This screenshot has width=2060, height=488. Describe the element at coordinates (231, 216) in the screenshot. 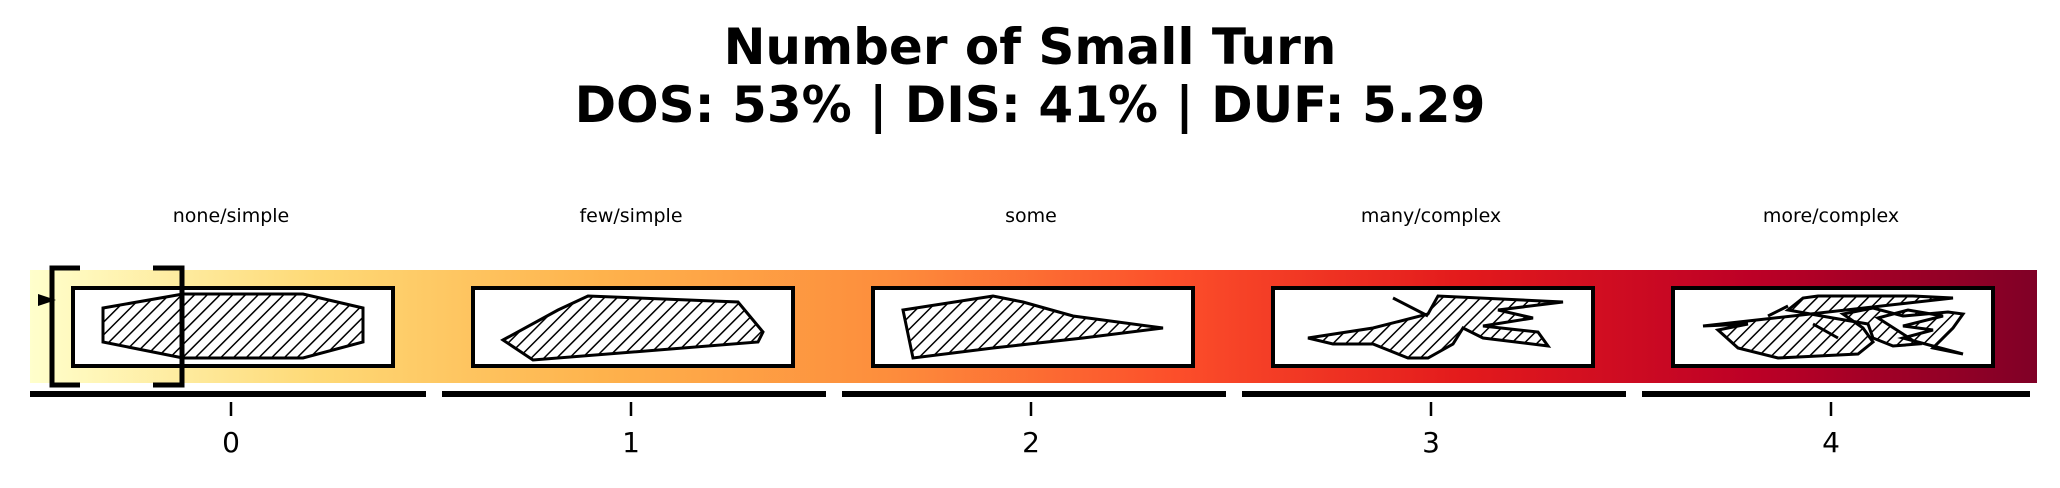

I see `level-0-category-label: none/simple` at that location.